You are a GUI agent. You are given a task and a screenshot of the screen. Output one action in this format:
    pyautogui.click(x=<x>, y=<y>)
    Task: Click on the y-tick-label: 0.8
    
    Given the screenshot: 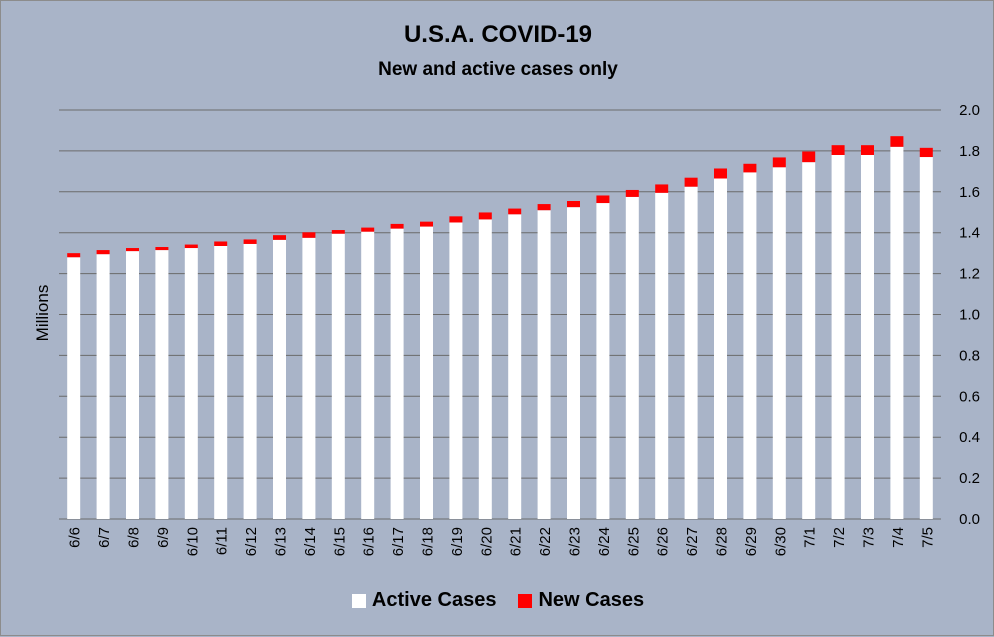 What is the action you would take?
    pyautogui.click(x=969, y=355)
    